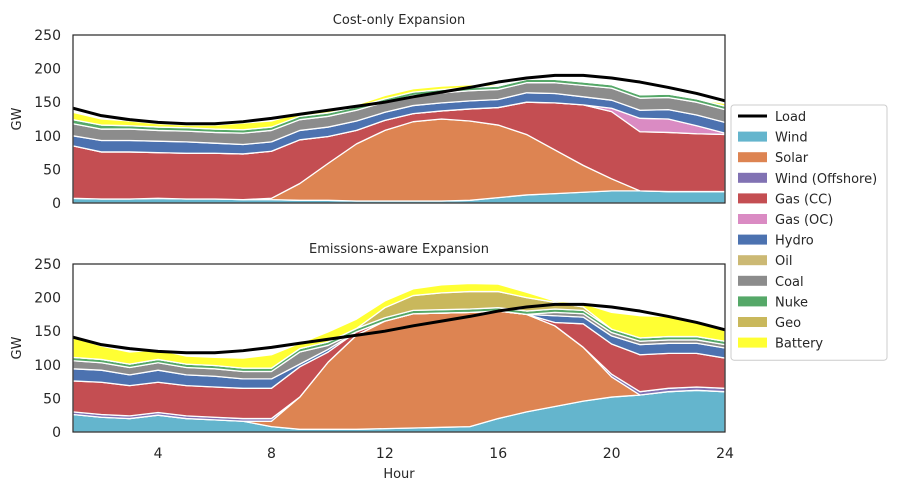  Describe the element at coordinates (791, 302) in the screenshot. I see `legend-label-nuke: Nuke` at that location.